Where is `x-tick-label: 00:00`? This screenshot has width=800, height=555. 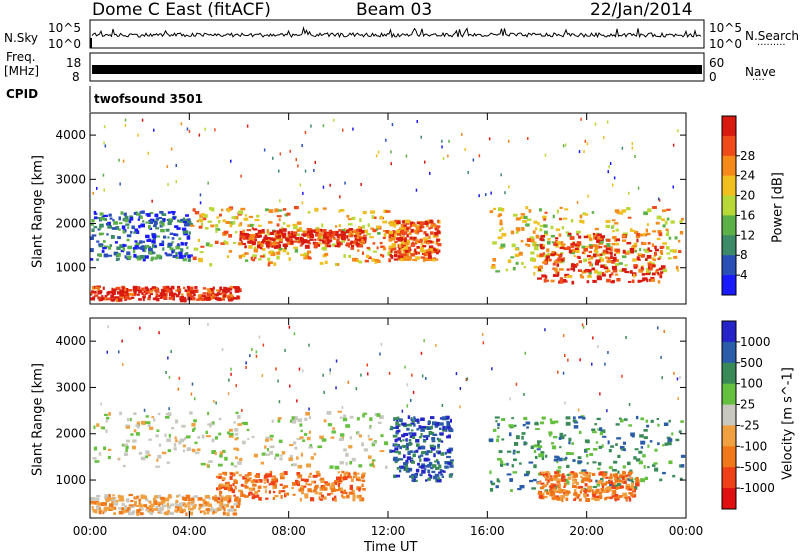 x-tick-label: 00:00 is located at coordinates (90, 531).